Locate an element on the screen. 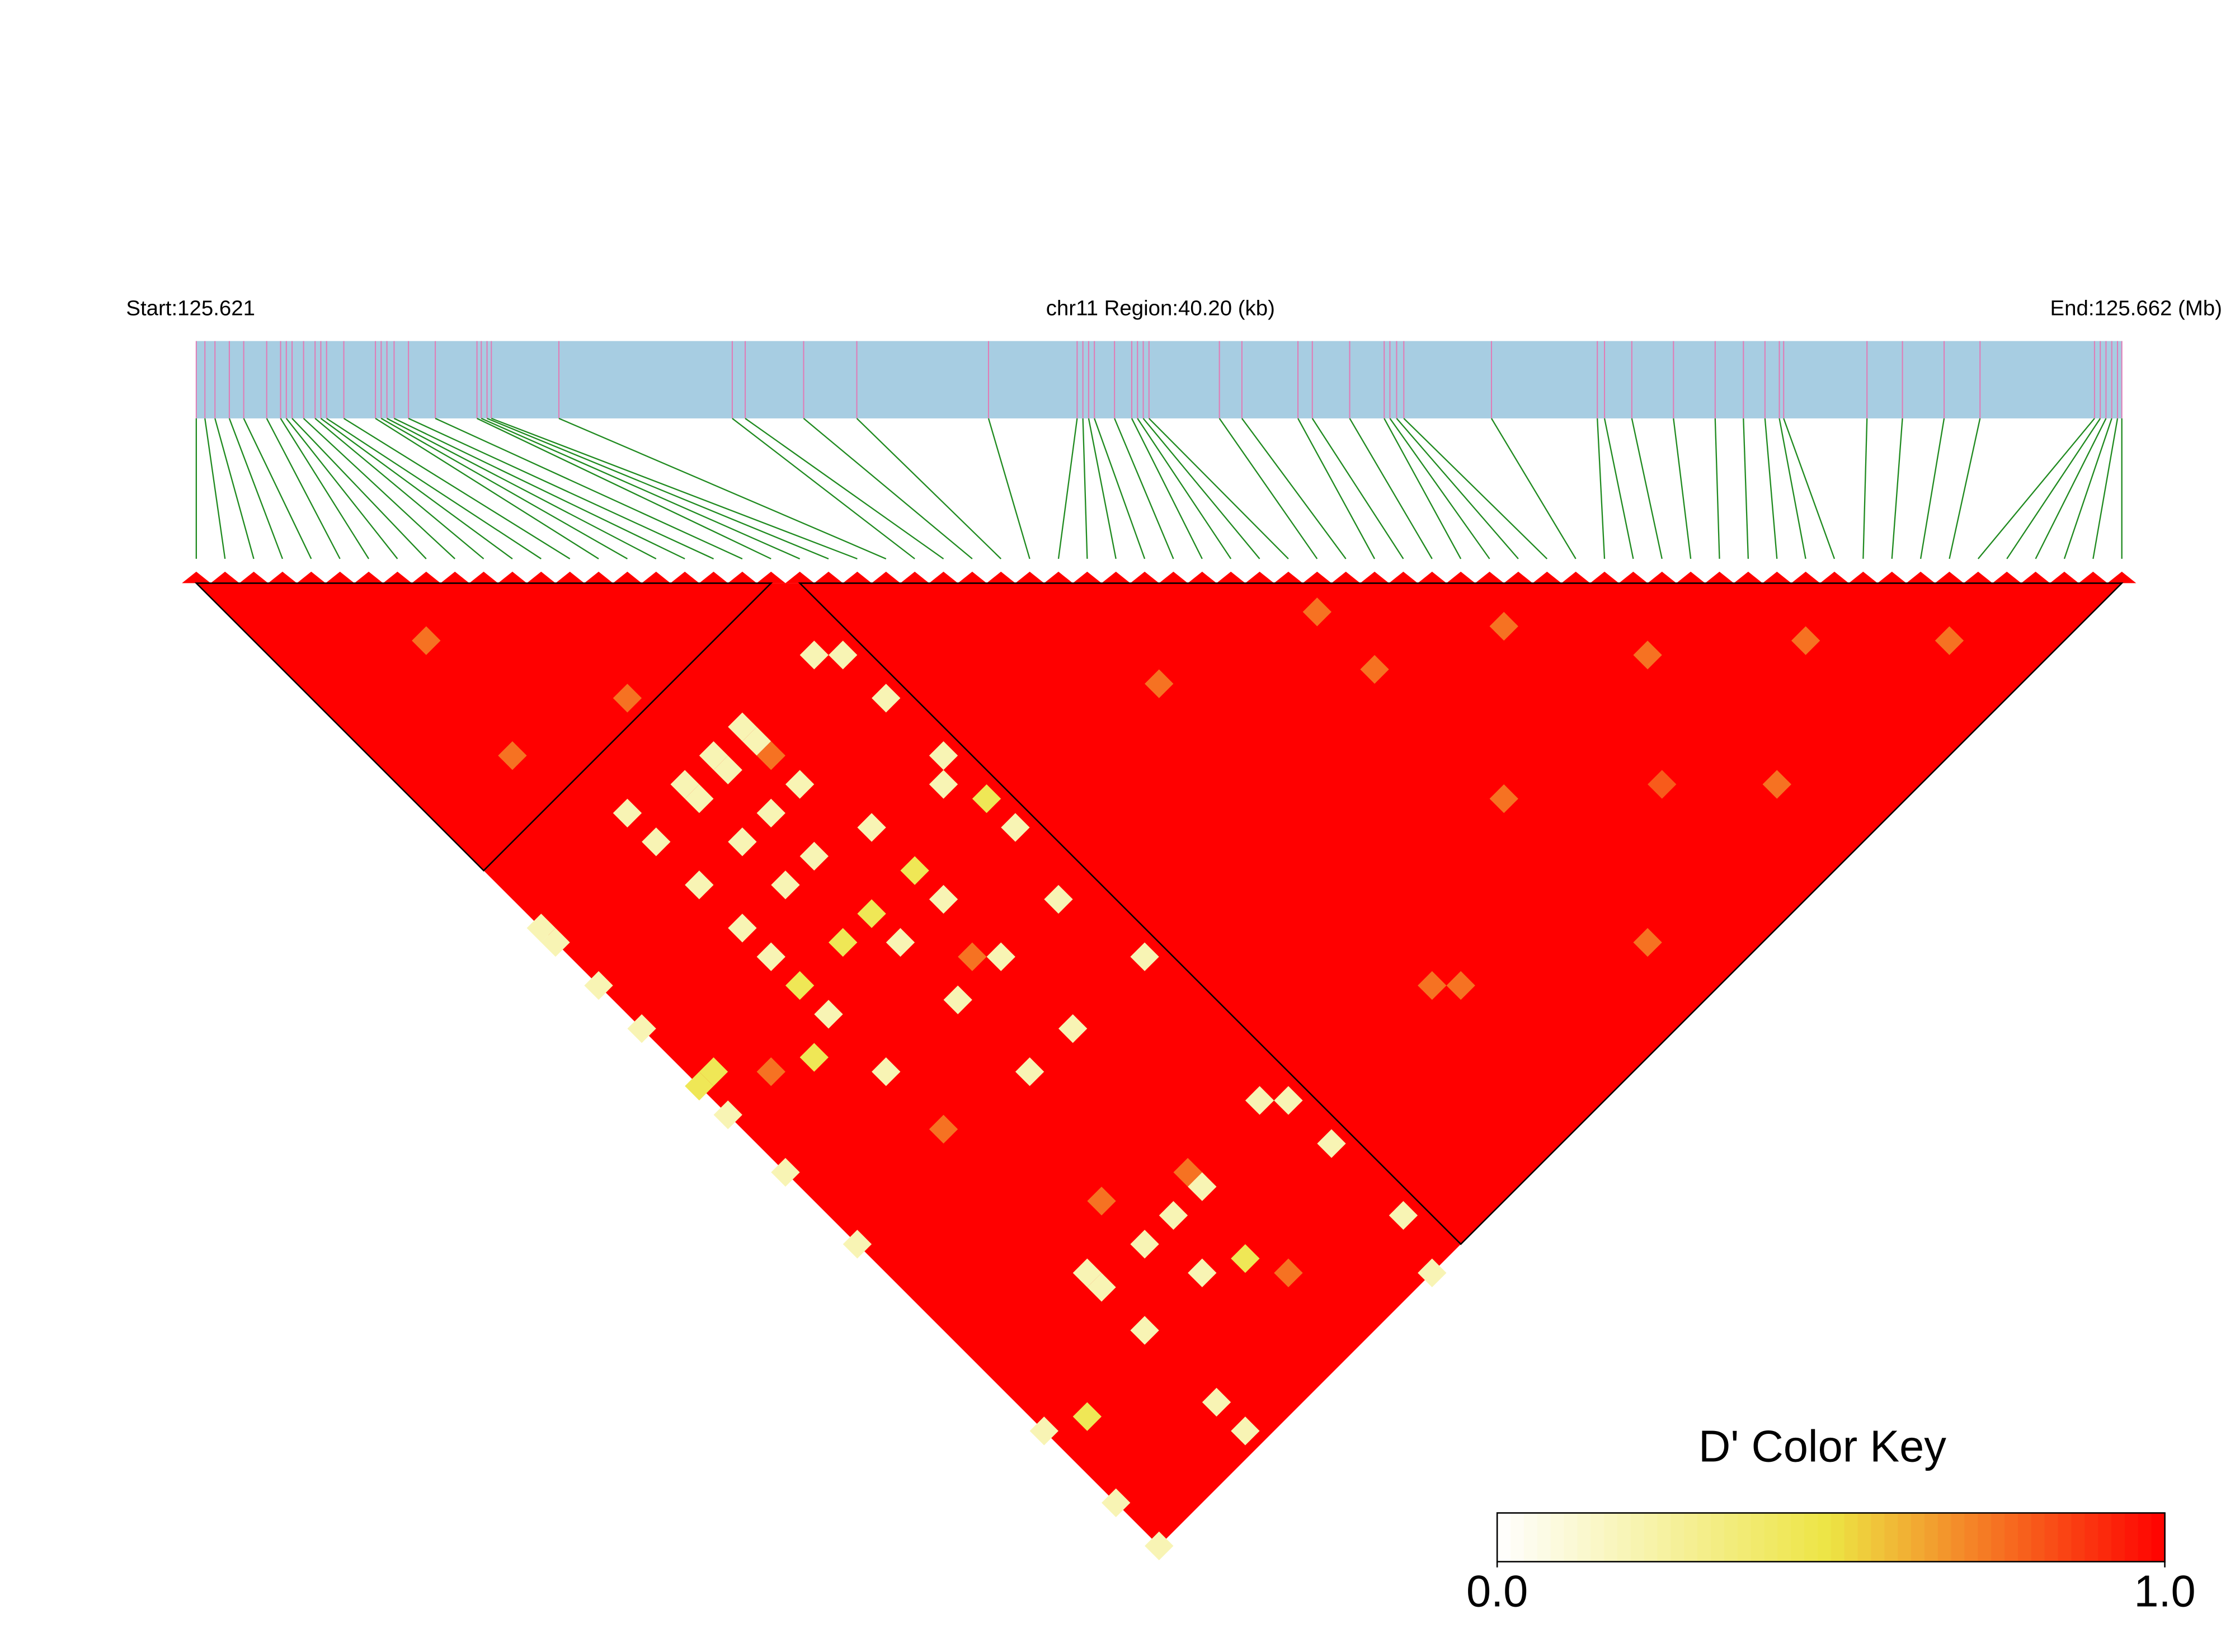 The height and width of the screenshot is (1652, 2235). ld-block is located at coordinates (483, 727).